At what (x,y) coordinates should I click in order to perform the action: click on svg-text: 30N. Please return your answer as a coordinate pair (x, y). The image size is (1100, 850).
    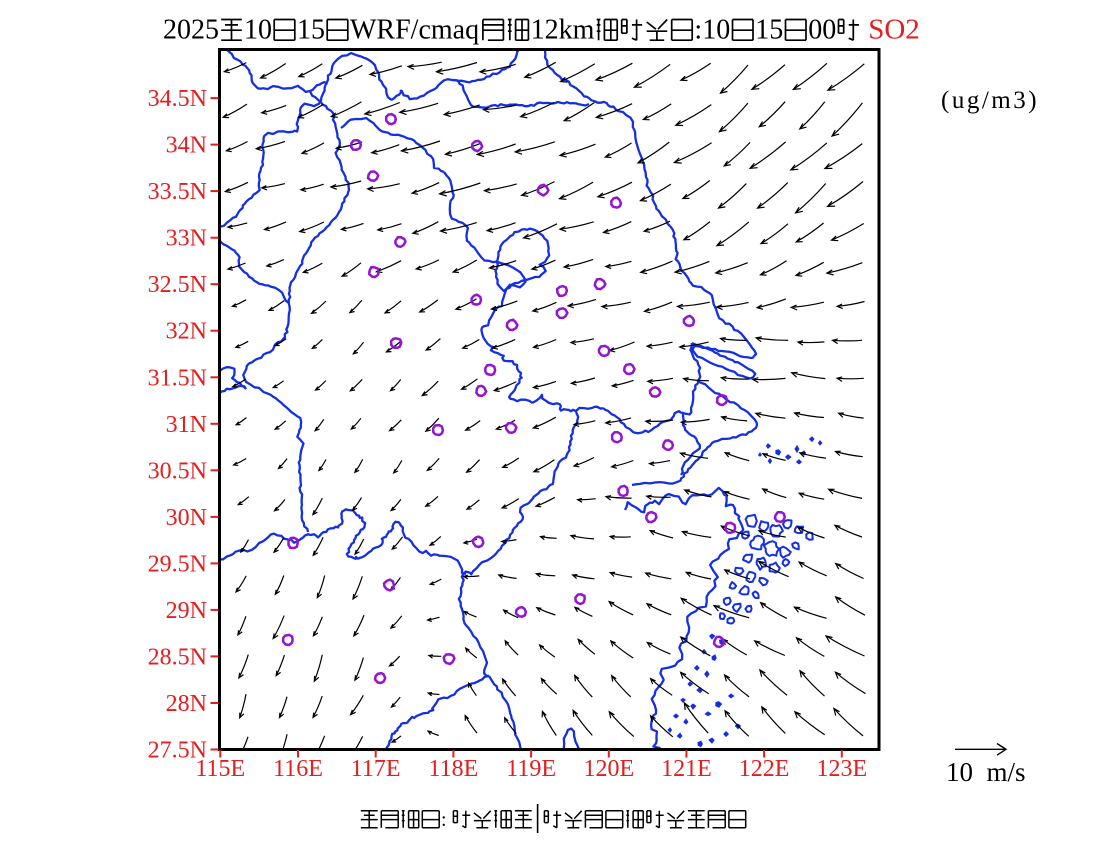
    Looking at the image, I should click on (186, 518).